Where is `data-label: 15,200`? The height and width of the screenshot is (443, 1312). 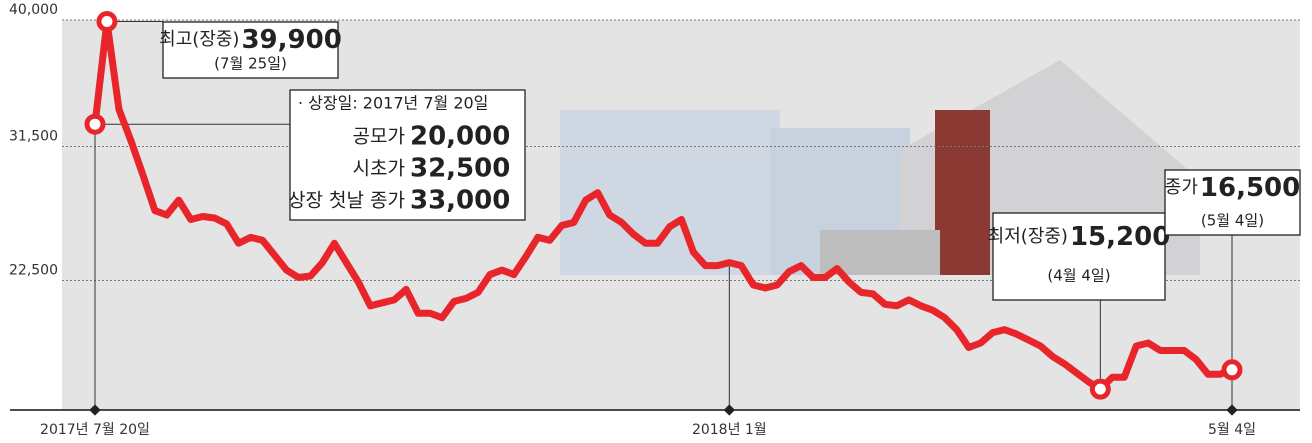
data-label: 15,200 is located at coordinates (1120, 237).